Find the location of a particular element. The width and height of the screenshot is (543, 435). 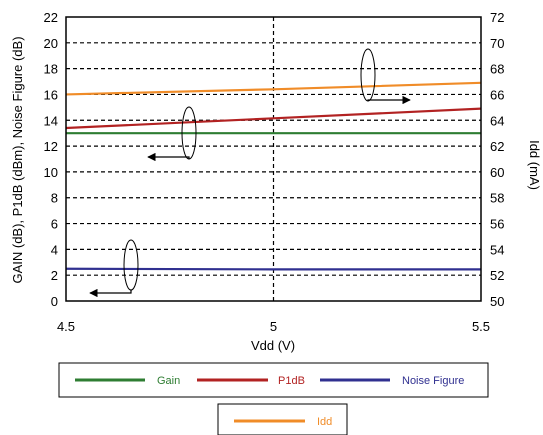

legend-label-idd: Idd is located at coordinates (324, 422).